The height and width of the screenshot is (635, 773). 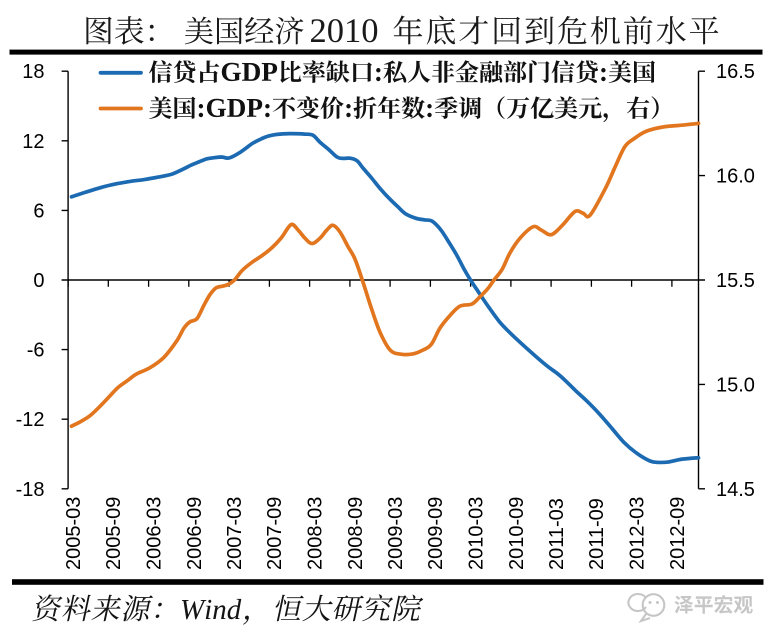 What do you see at coordinates (477, 533) in the screenshot?
I see `svg-text: 2010-03` at bounding box center [477, 533].